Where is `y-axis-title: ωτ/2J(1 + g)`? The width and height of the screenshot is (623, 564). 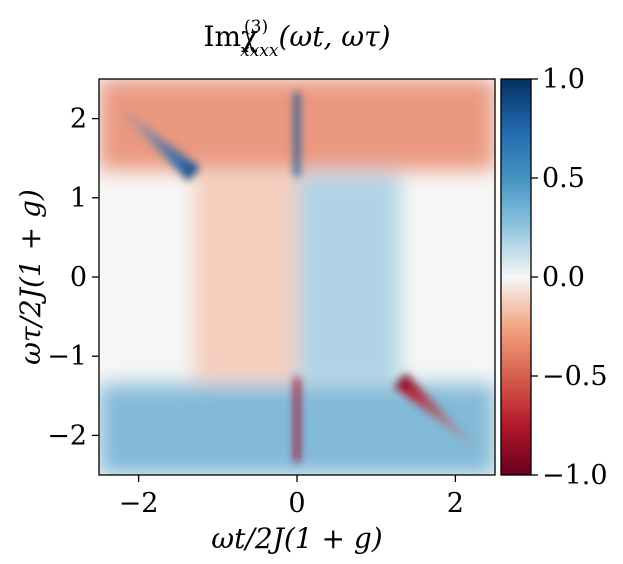
y-axis-title: ωτ/2J(1 + g) is located at coordinates (30, 277).